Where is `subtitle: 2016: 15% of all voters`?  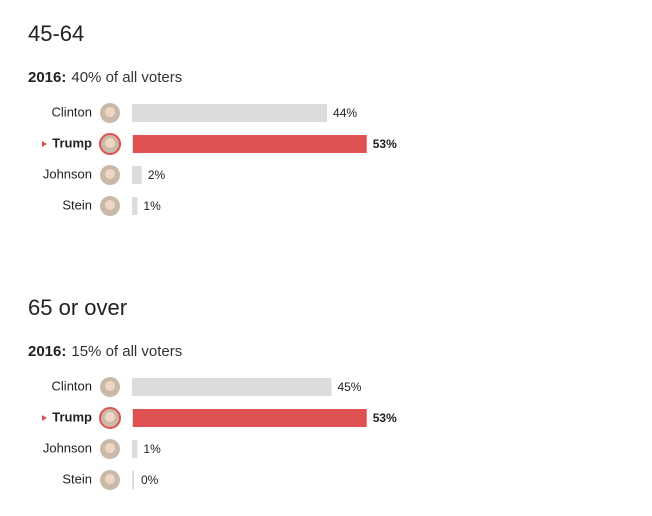 subtitle: 2016: 15% of all voters is located at coordinates (105, 351).